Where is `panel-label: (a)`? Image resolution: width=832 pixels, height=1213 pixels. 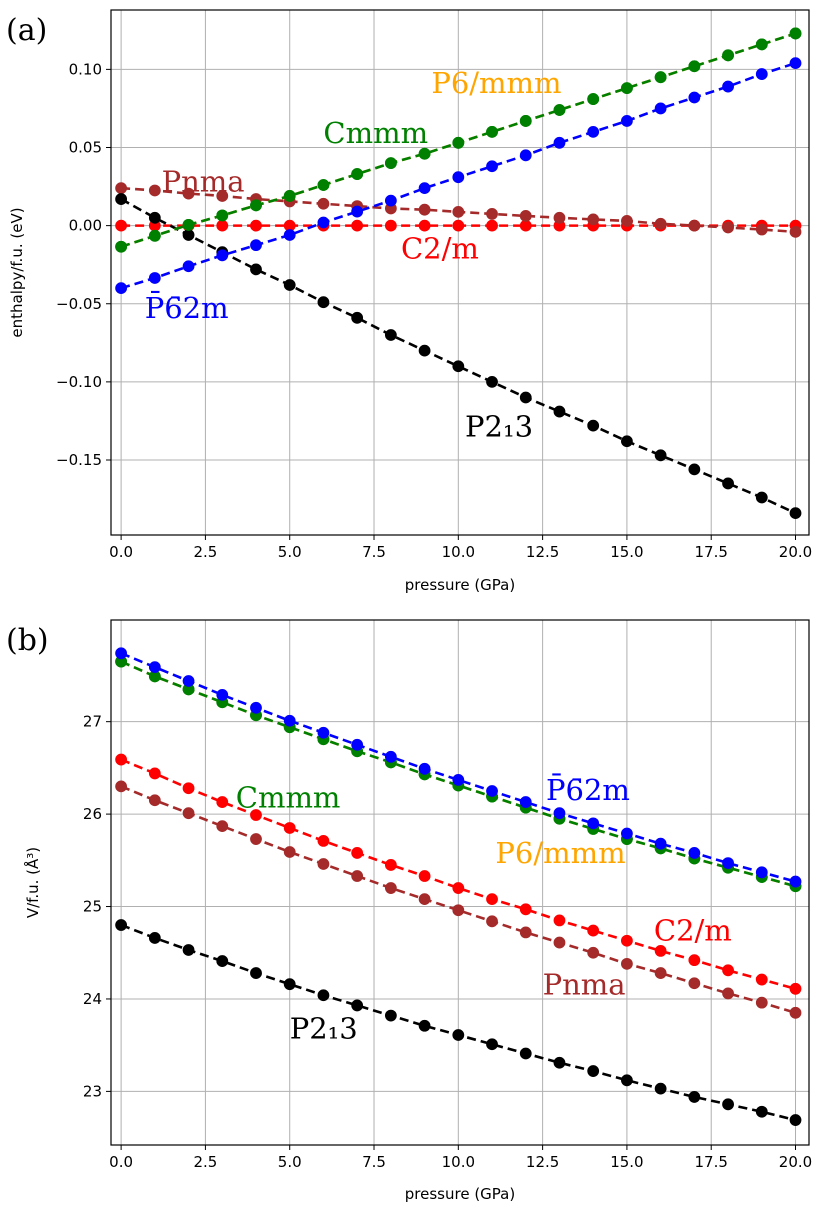
panel-label: (a) is located at coordinates (26, 30).